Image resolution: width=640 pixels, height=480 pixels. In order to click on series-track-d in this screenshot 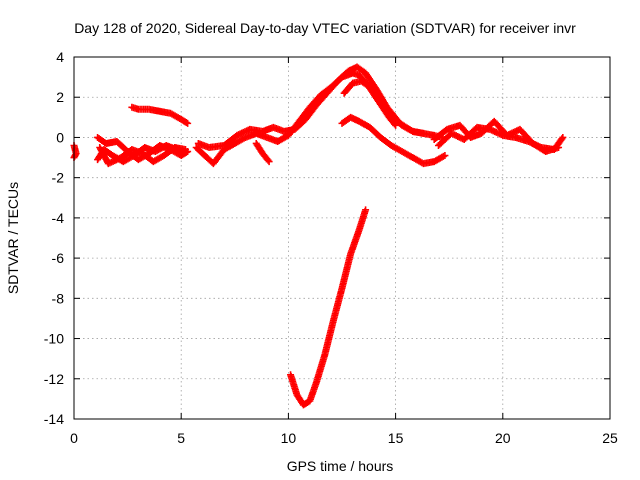, I will do `click(142, 156)`.